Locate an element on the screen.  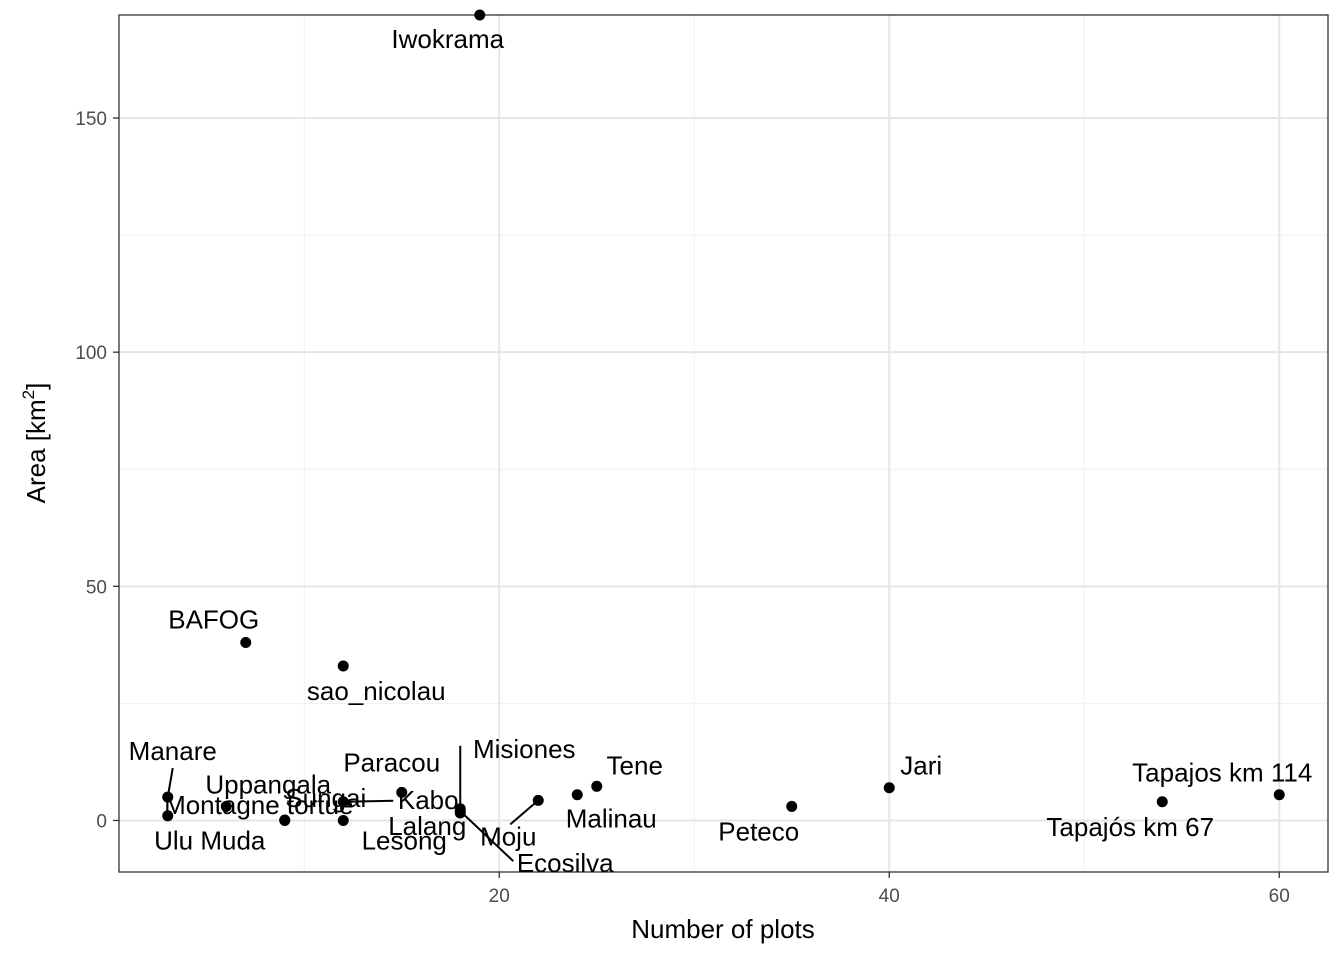
point-label: Uppangala is located at coordinates (268, 784).